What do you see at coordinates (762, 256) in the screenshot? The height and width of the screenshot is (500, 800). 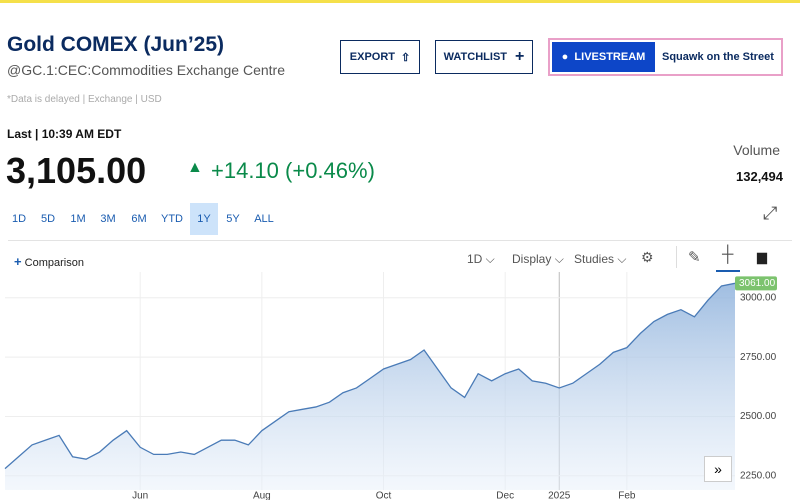 I see `comment-icon: ▆` at bounding box center [762, 256].